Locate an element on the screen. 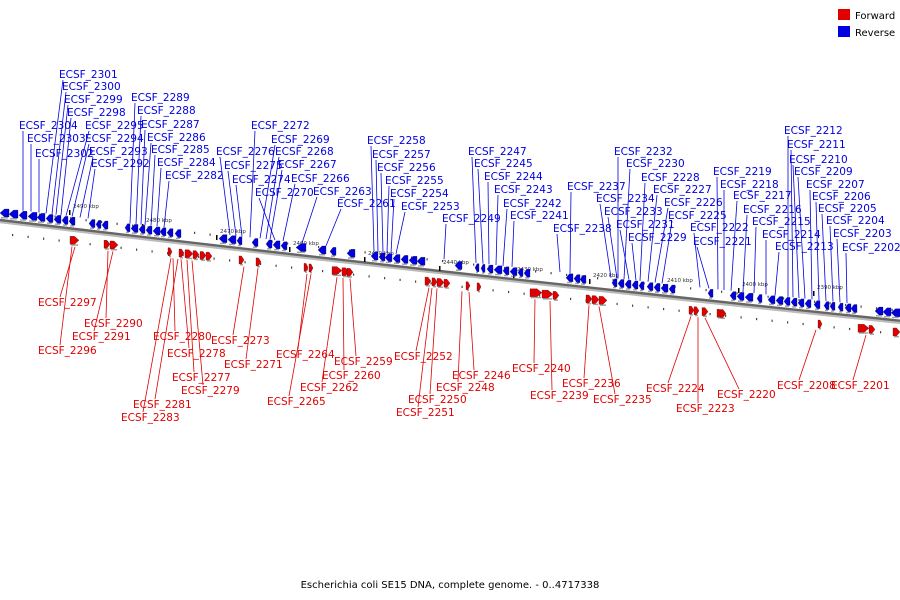  reverse-gene-label: ECSF_2234 is located at coordinates (625, 199).